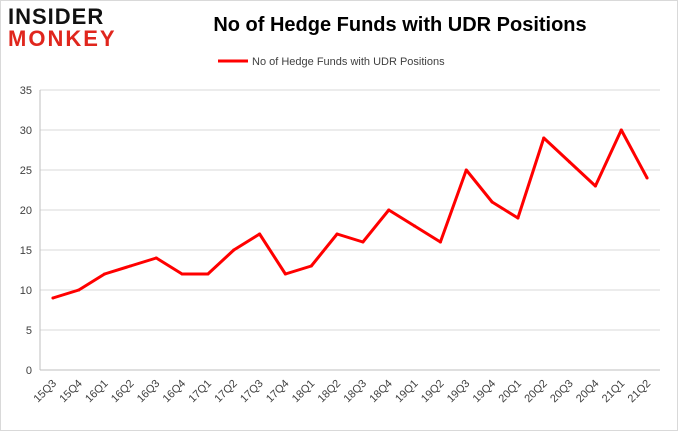 This screenshot has height=431, width=678. I want to click on legend-label: No of Hedge Funds with UDR Positions, so click(348, 62).